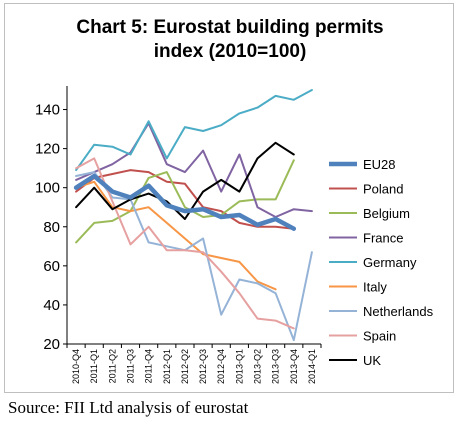 This screenshot has width=459, height=425. Describe the element at coordinates (398, 311) in the screenshot. I see `legend-label-netherlands: Netherlands` at that location.